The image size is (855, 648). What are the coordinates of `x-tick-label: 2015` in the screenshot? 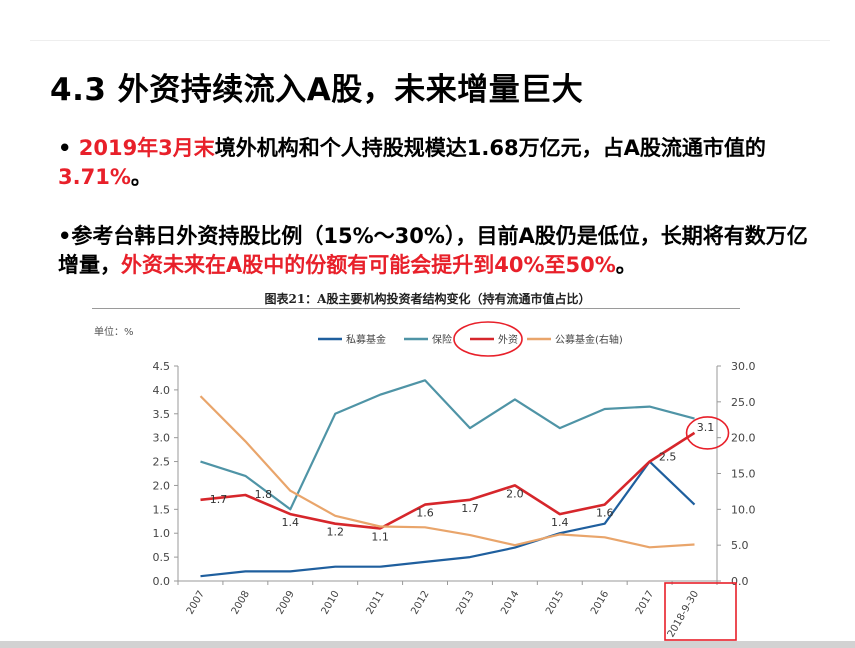 It's located at (555, 603).